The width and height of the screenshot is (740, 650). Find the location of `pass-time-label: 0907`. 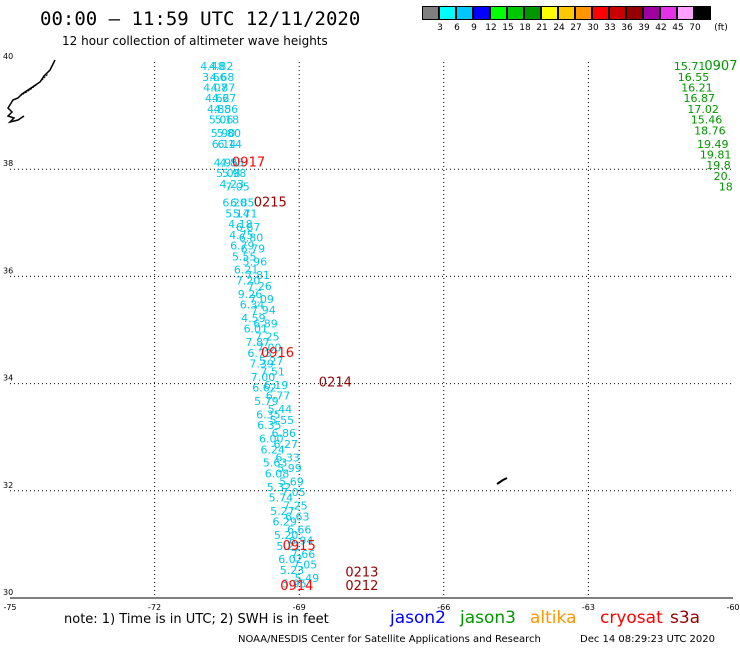

pass-time-label: 0907 is located at coordinates (720, 66).